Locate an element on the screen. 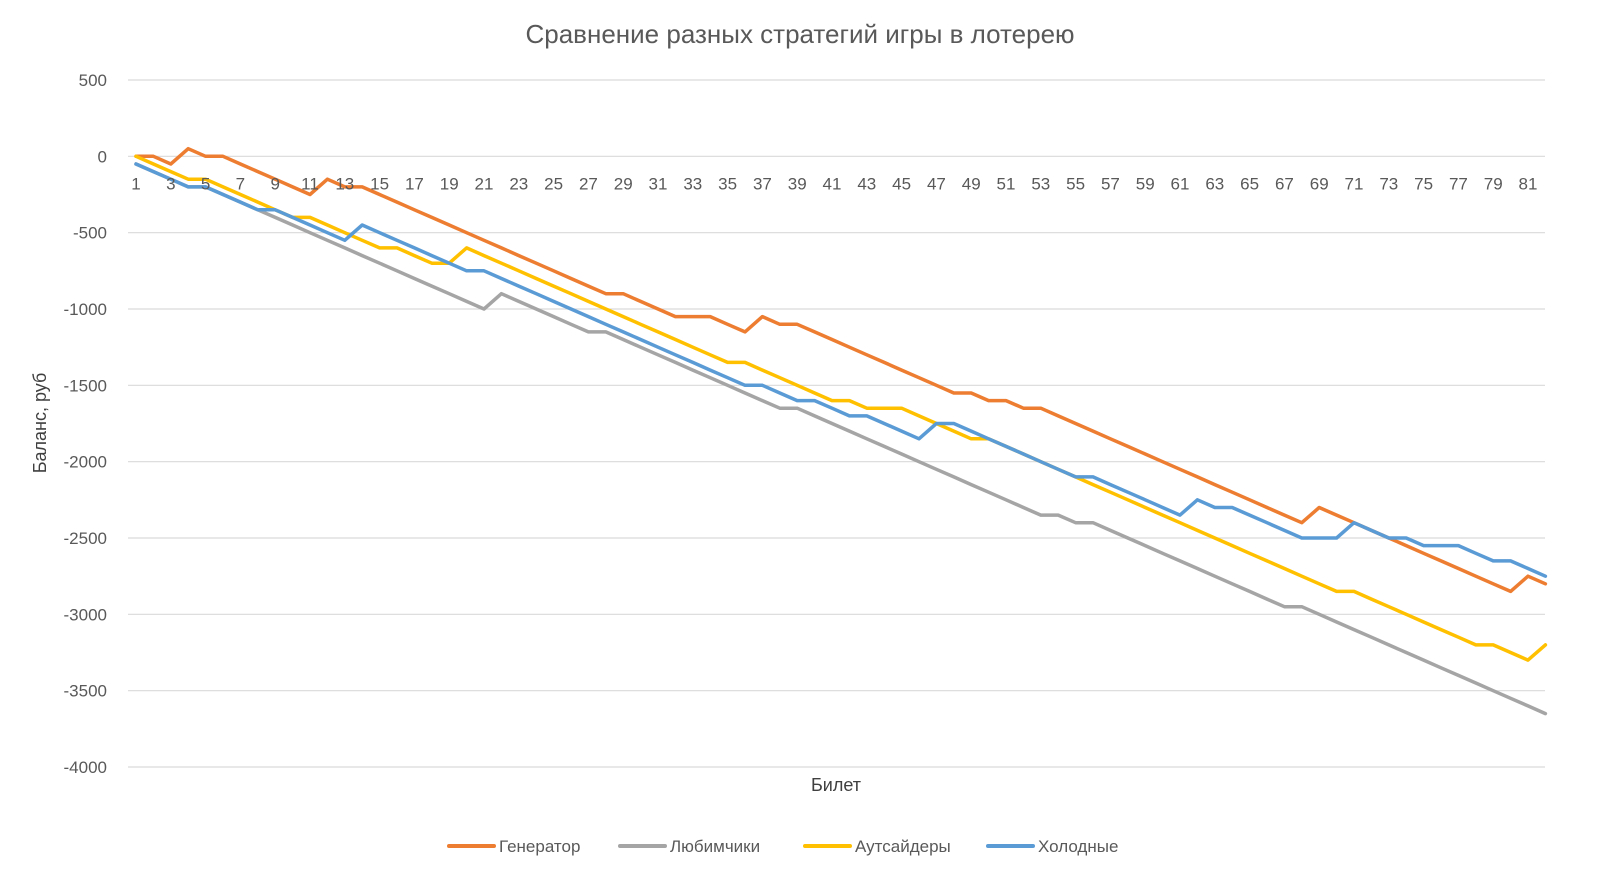  legend: Генератор Любимчики Аутсайдеры Холодные is located at coordinates (782, 846).